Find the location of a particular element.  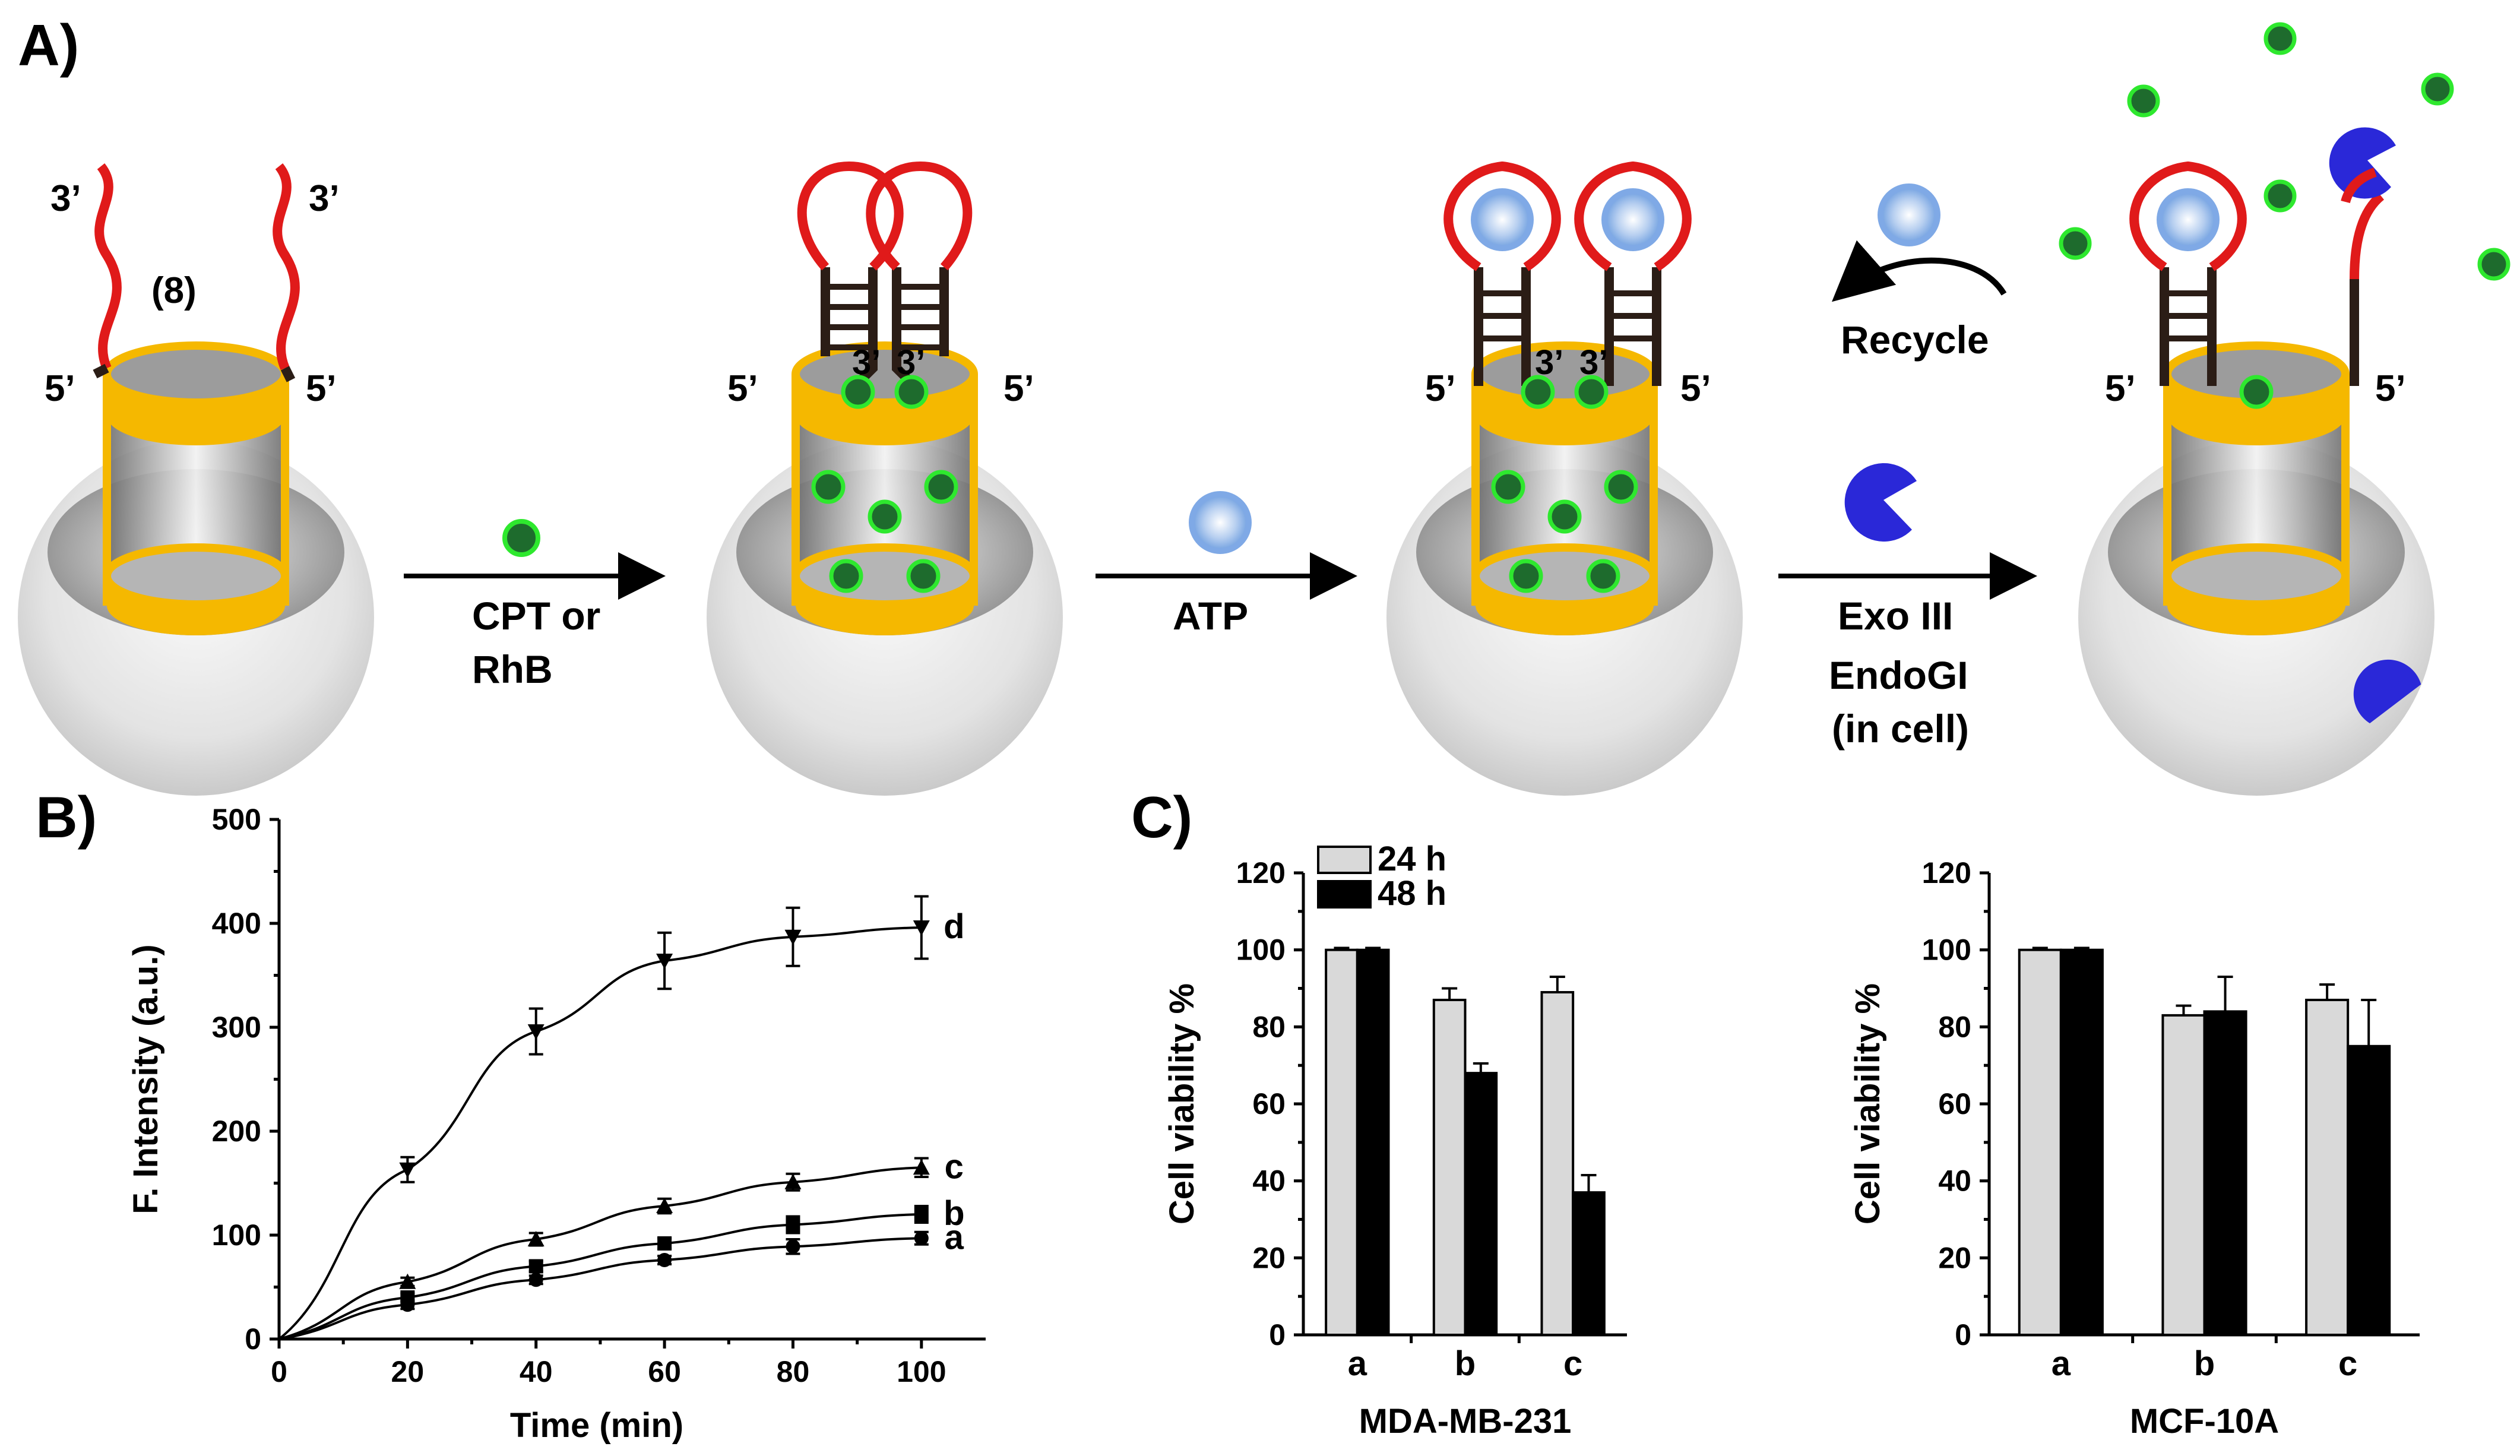

y-tick-label: 300 is located at coordinates (236, 1027).